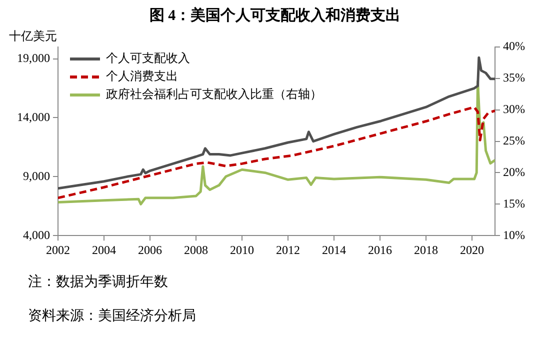  What do you see at coordinates (104, 249) in the screenshot?
I see `x-tick-label: 2004` at bounding box center [104, 249].